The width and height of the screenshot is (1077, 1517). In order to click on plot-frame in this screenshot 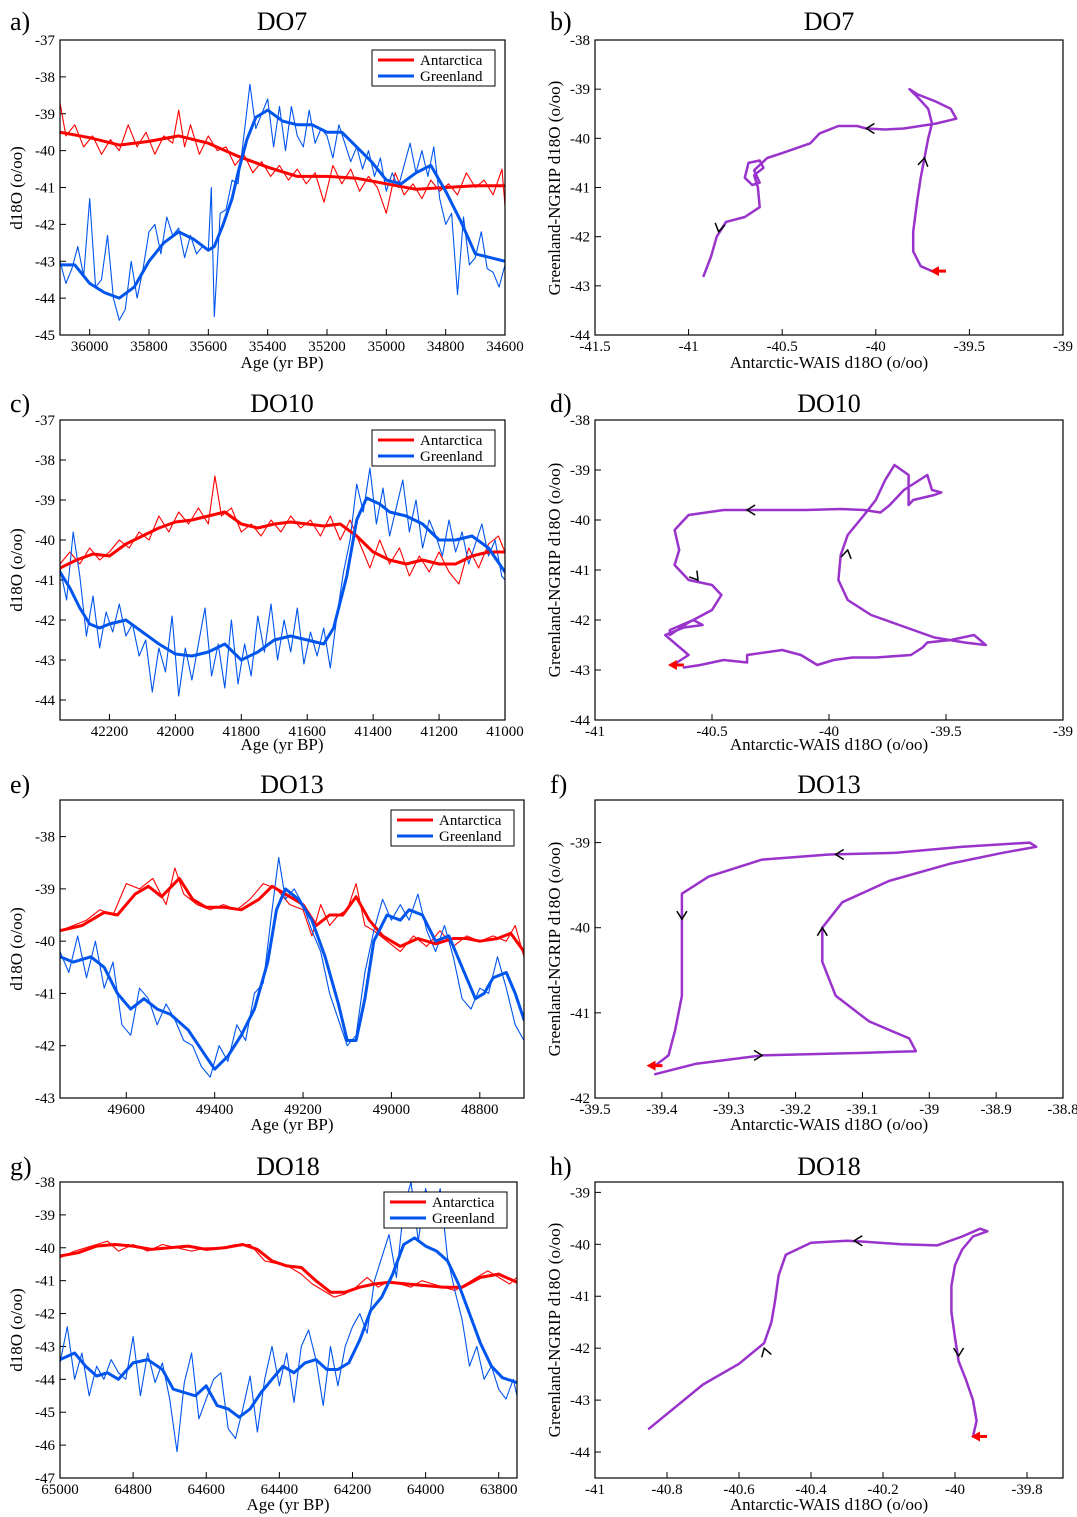, I will do `click(288, 1330)`.